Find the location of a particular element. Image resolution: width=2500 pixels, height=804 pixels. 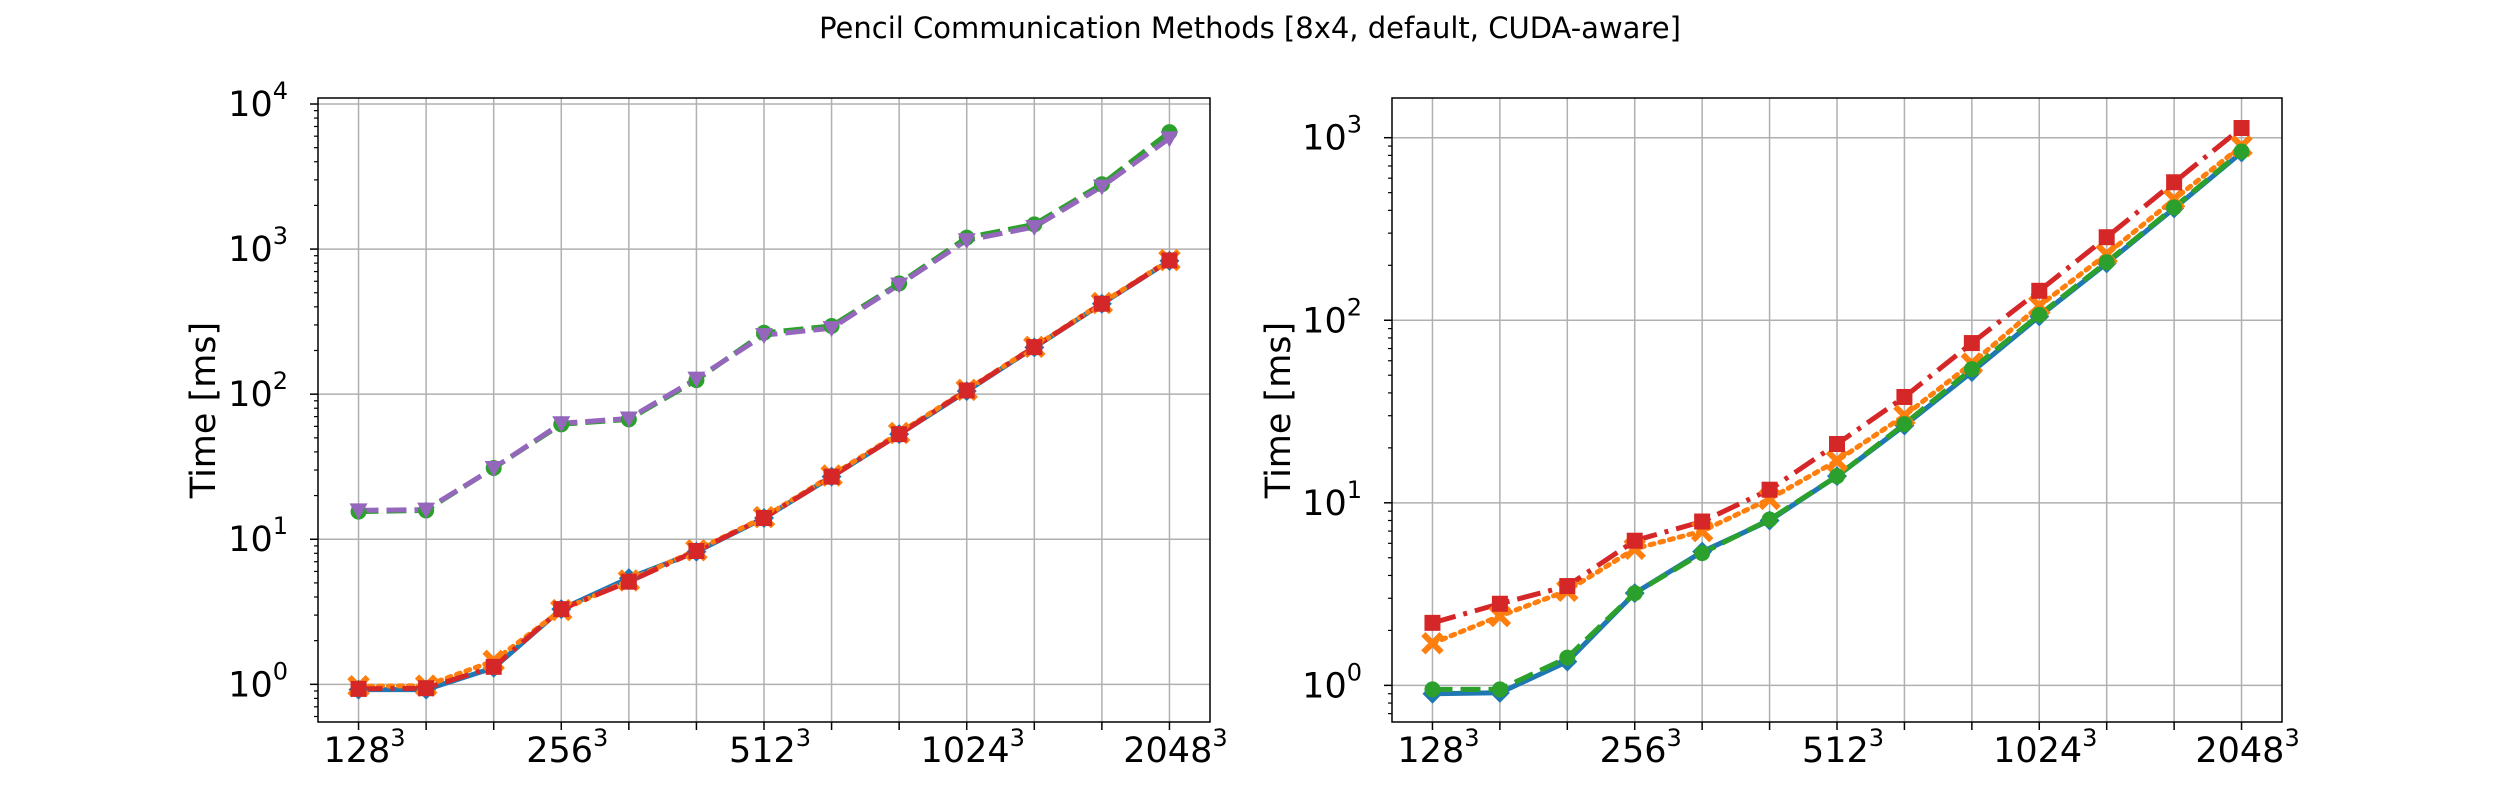

right-chart-x-ticks: 1283 2563 5123 10243 20483 is located at coordinates (1848, 746).